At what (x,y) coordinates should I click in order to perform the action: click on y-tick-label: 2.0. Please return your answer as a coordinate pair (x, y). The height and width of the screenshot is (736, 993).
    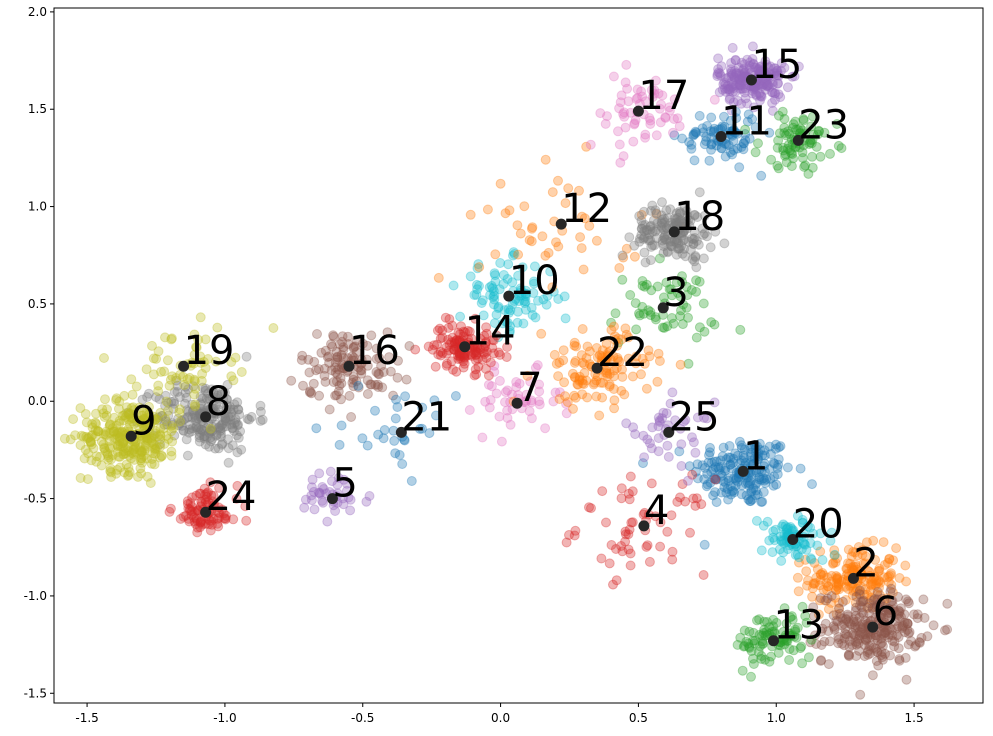
    Looking at the image, I should click on (37, 12).